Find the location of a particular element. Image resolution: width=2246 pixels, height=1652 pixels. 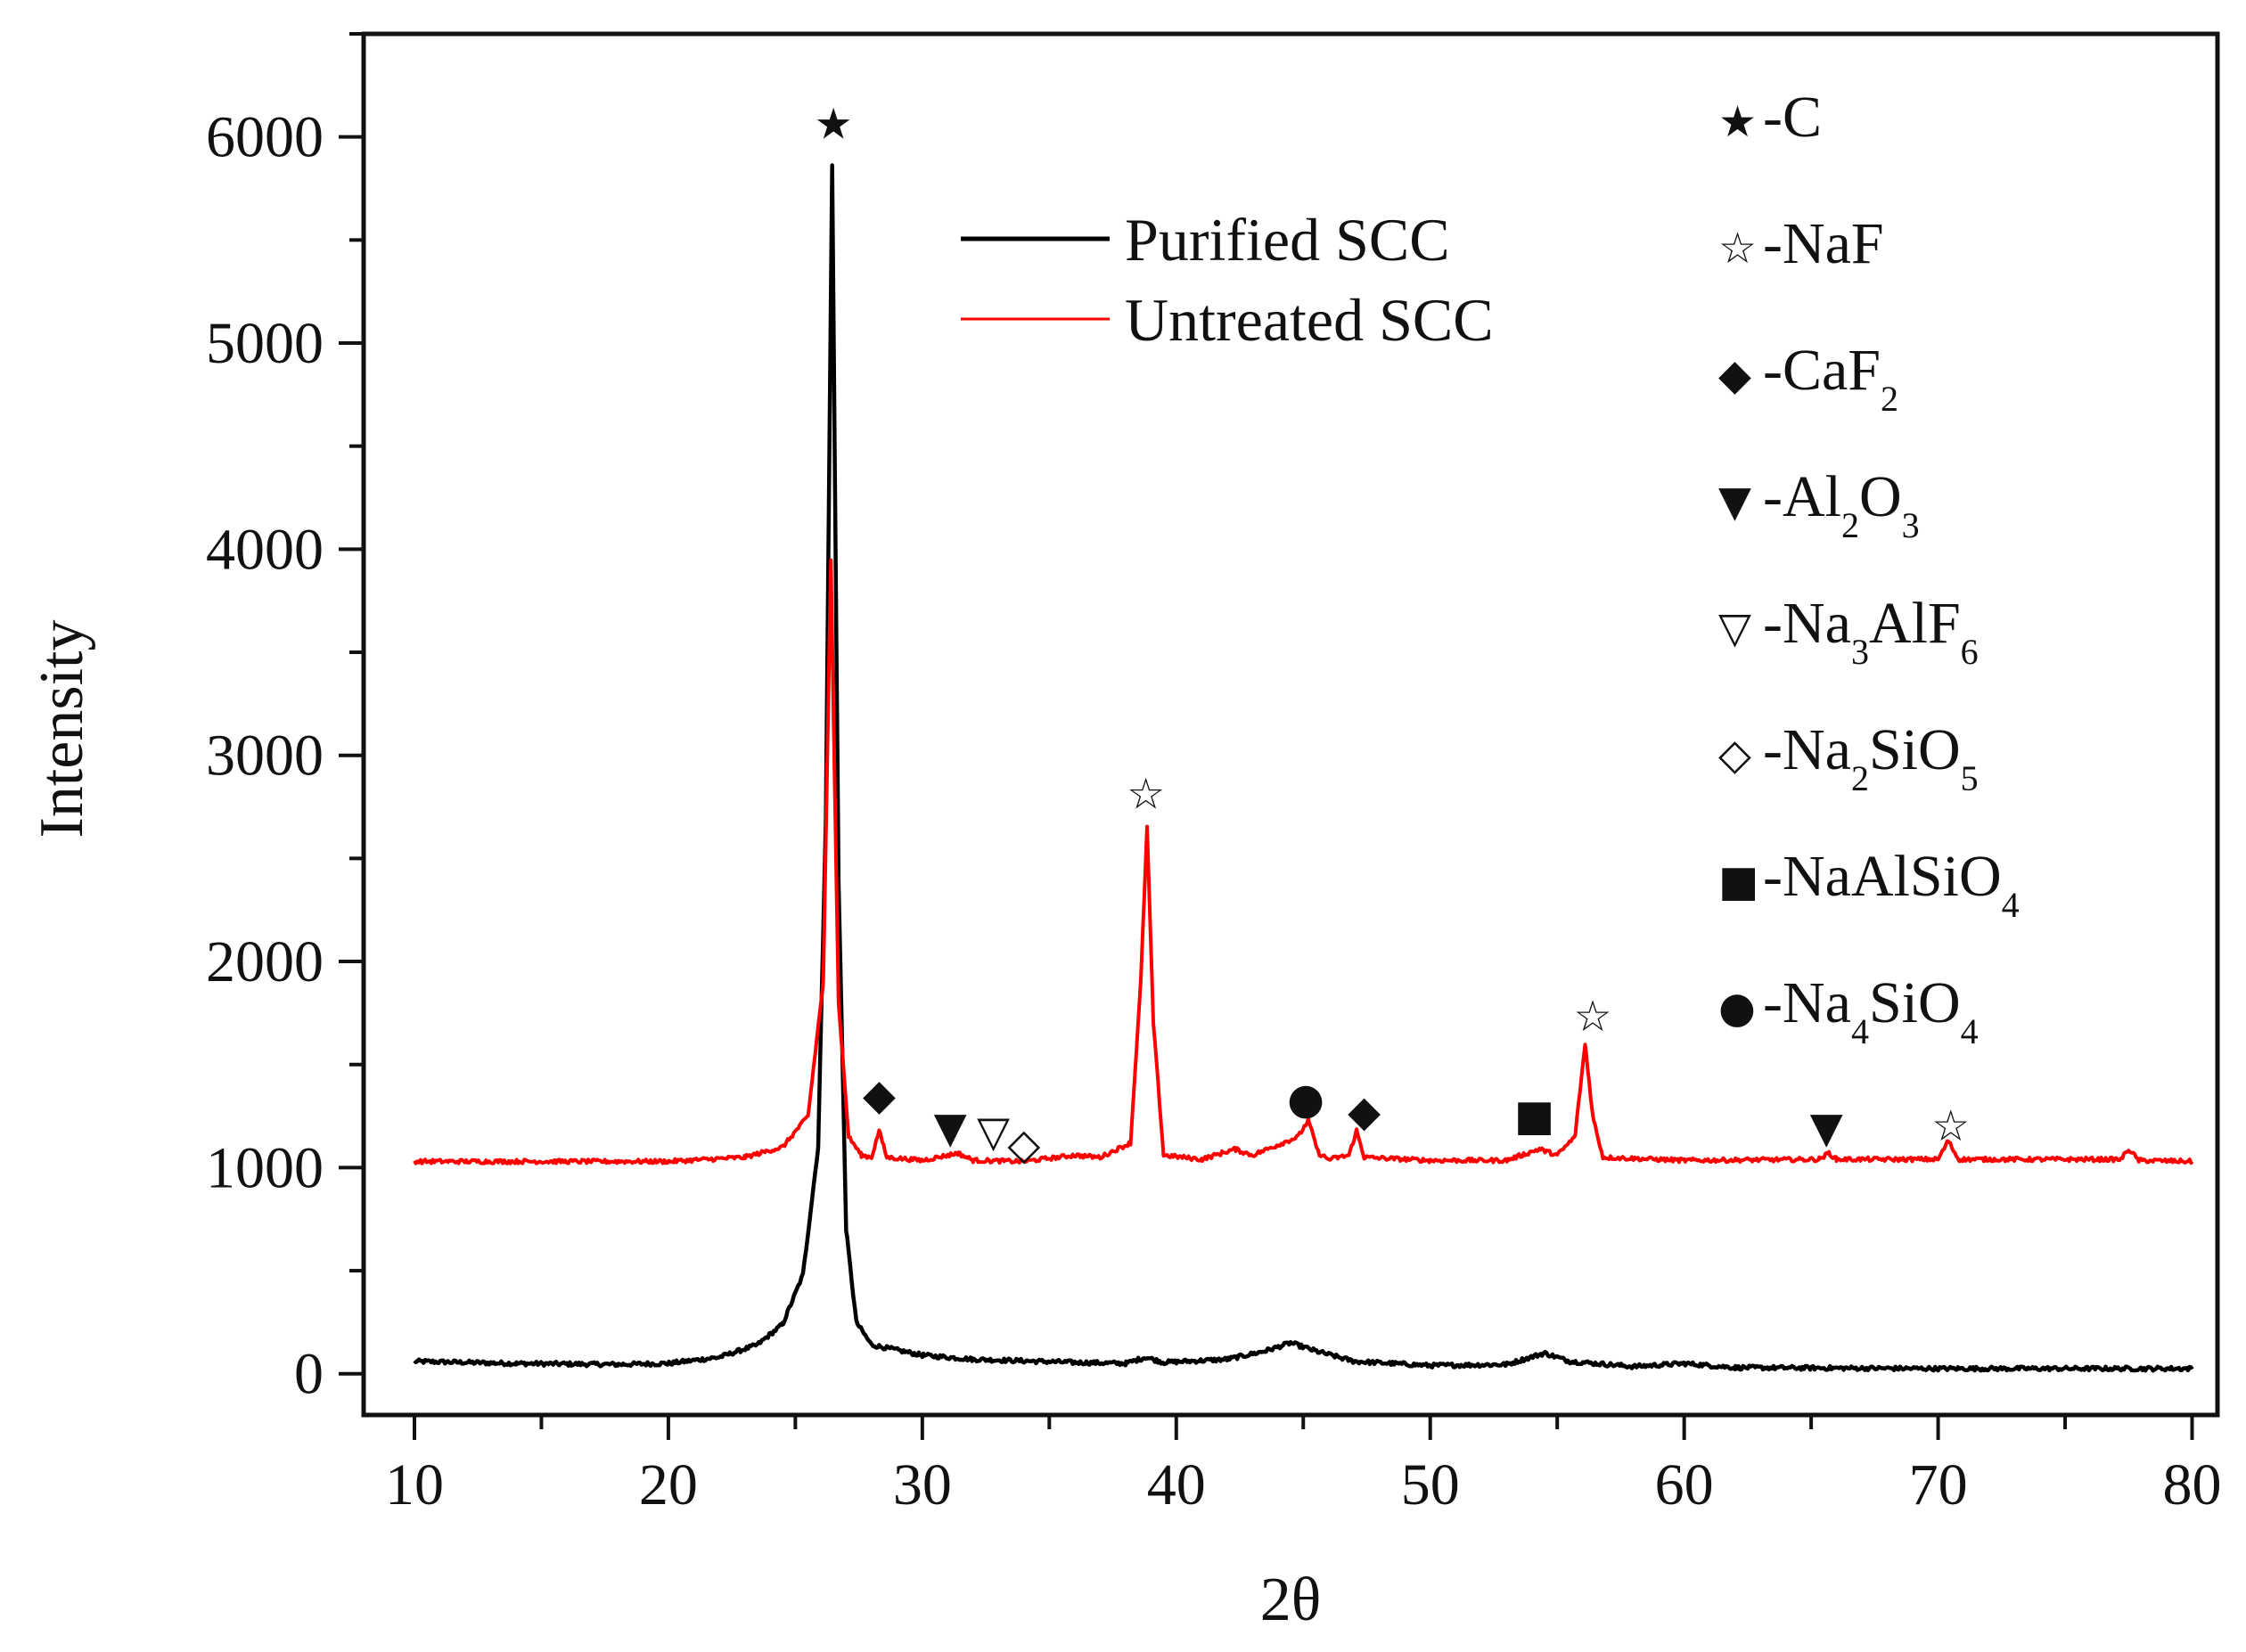

x-tick-label: 50 is located at coordinates (1431, 1484).